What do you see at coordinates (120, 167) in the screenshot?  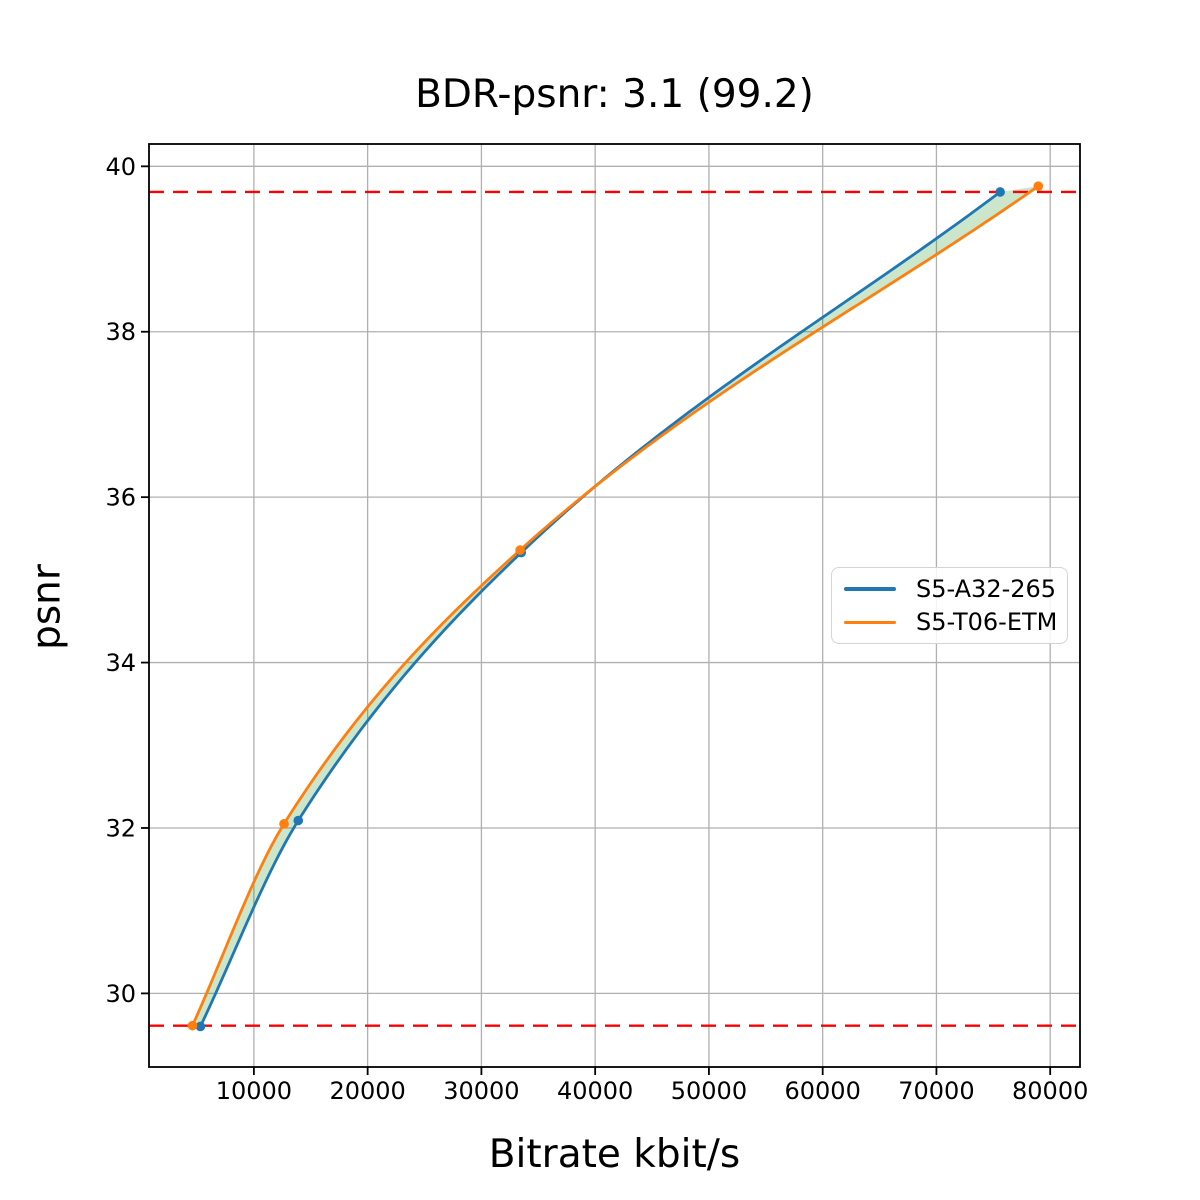 I see `y-tick-label: 40` at bounding box center [120, 167].